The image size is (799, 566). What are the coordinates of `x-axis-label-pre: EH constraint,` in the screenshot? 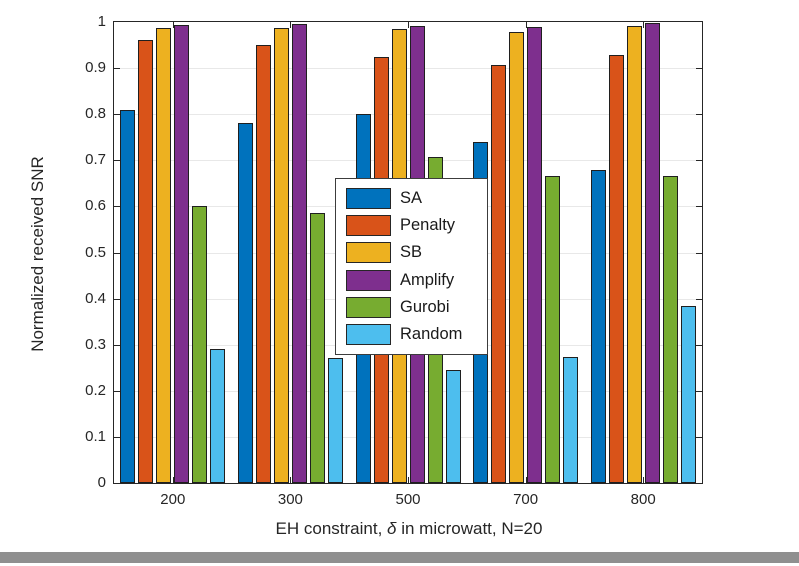 It's located at (331, 528).